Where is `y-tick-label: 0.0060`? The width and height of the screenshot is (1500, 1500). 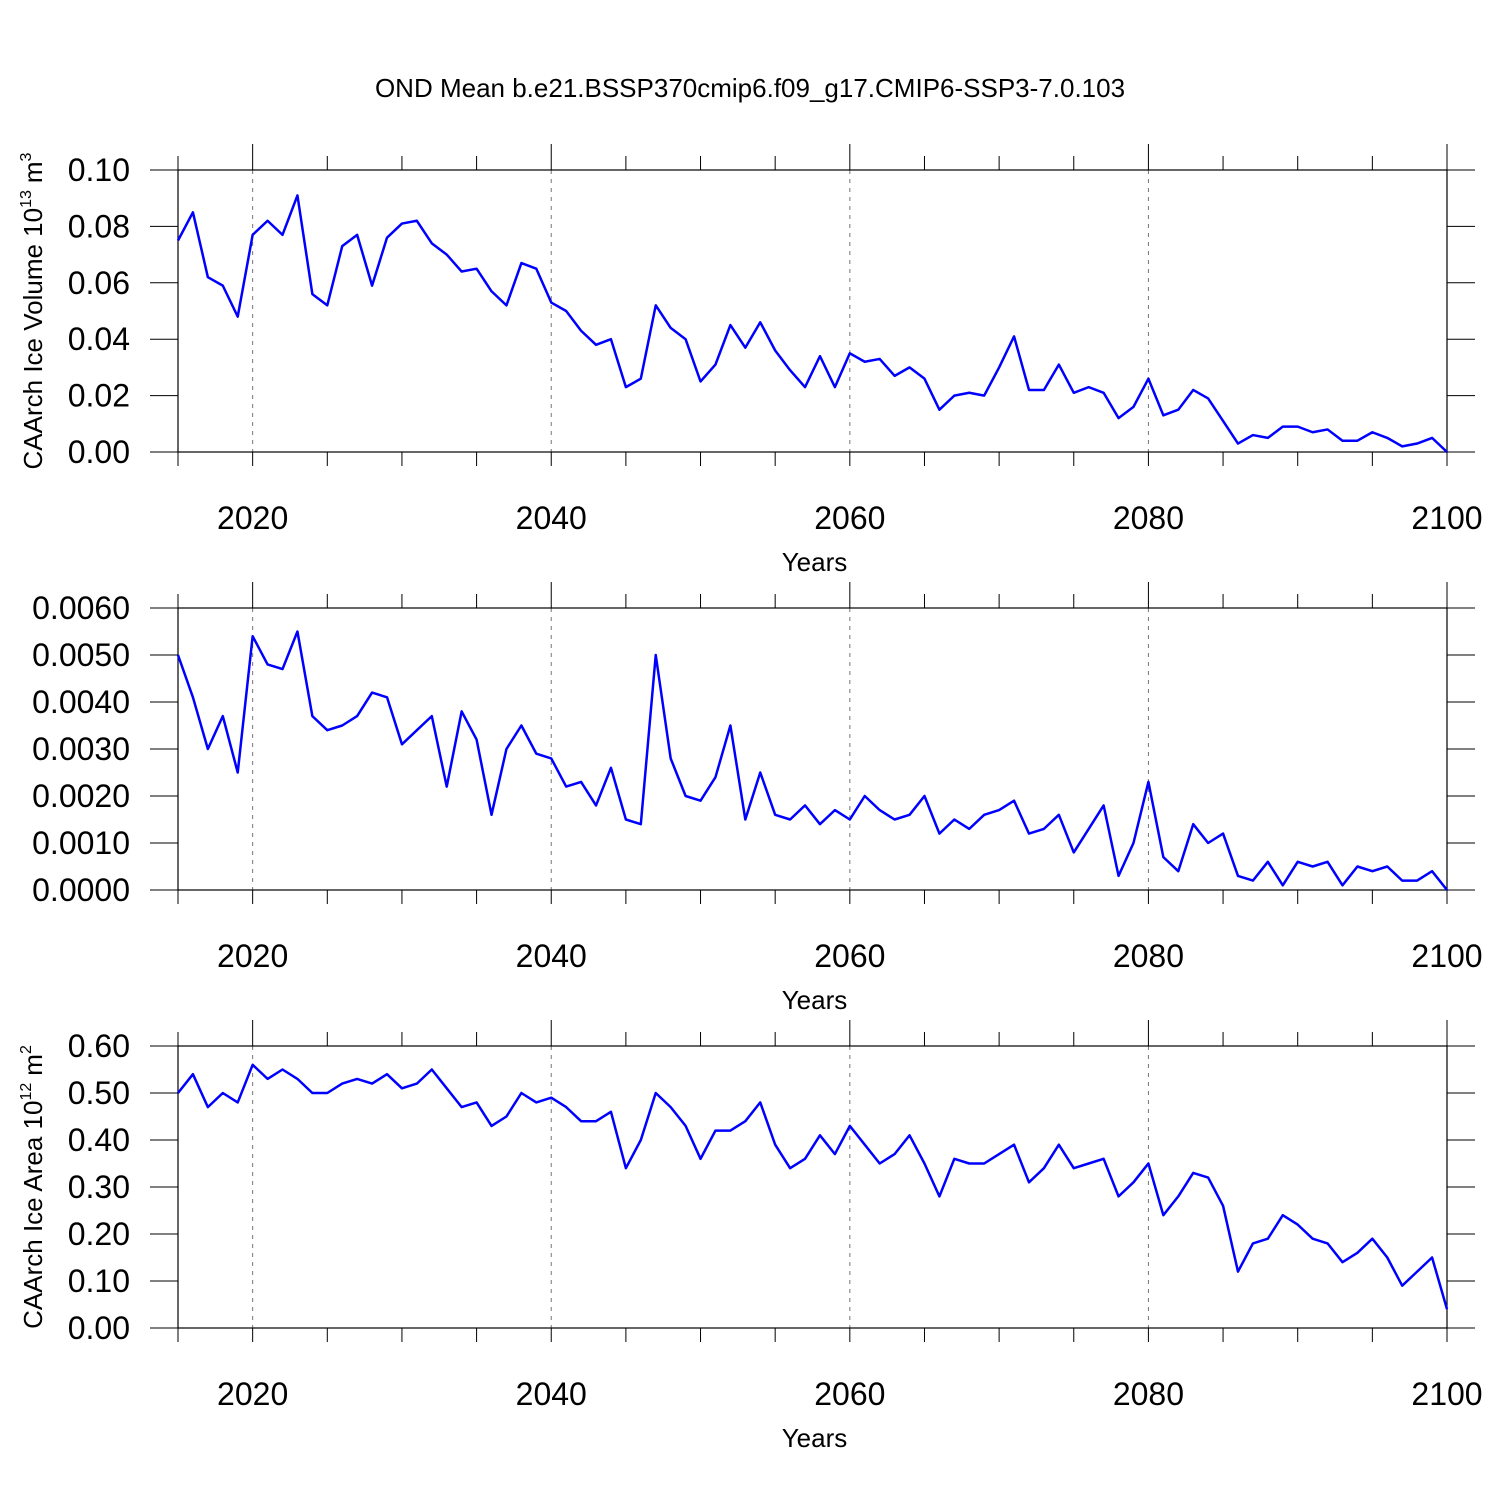 y-tick-label: 0.0060 is located at coordinates (81, 608).